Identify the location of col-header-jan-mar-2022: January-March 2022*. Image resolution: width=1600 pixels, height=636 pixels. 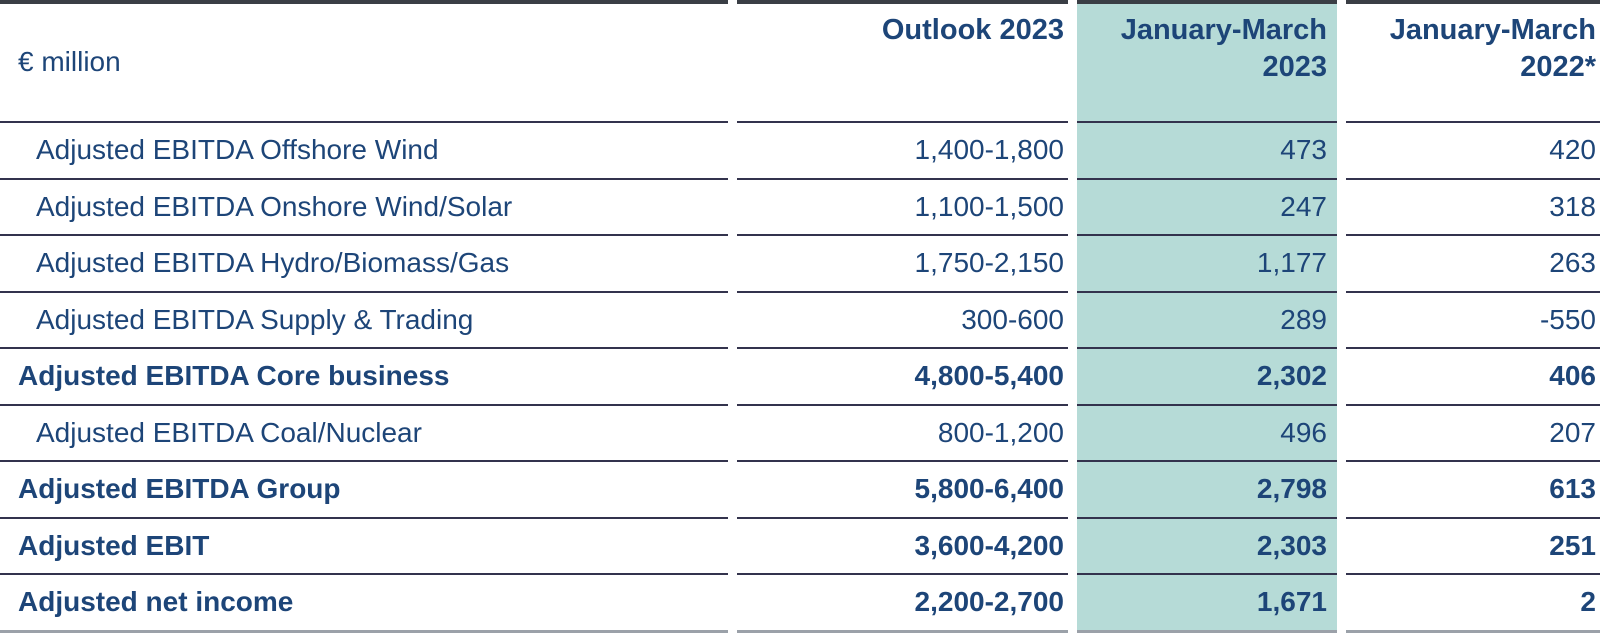
(1473, 60).